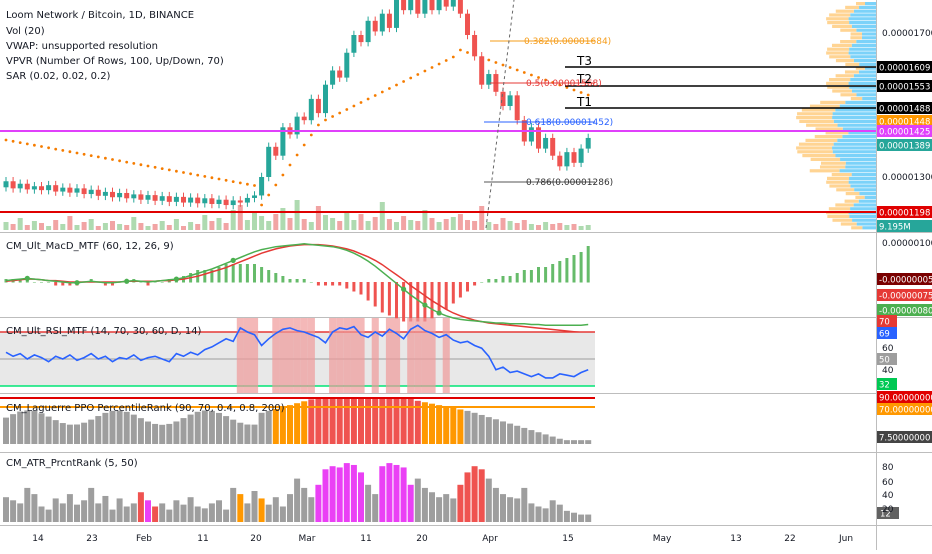  I want to click on legend-sar: SAR (0.02, 0.02, 0.2), so click(58, 76).